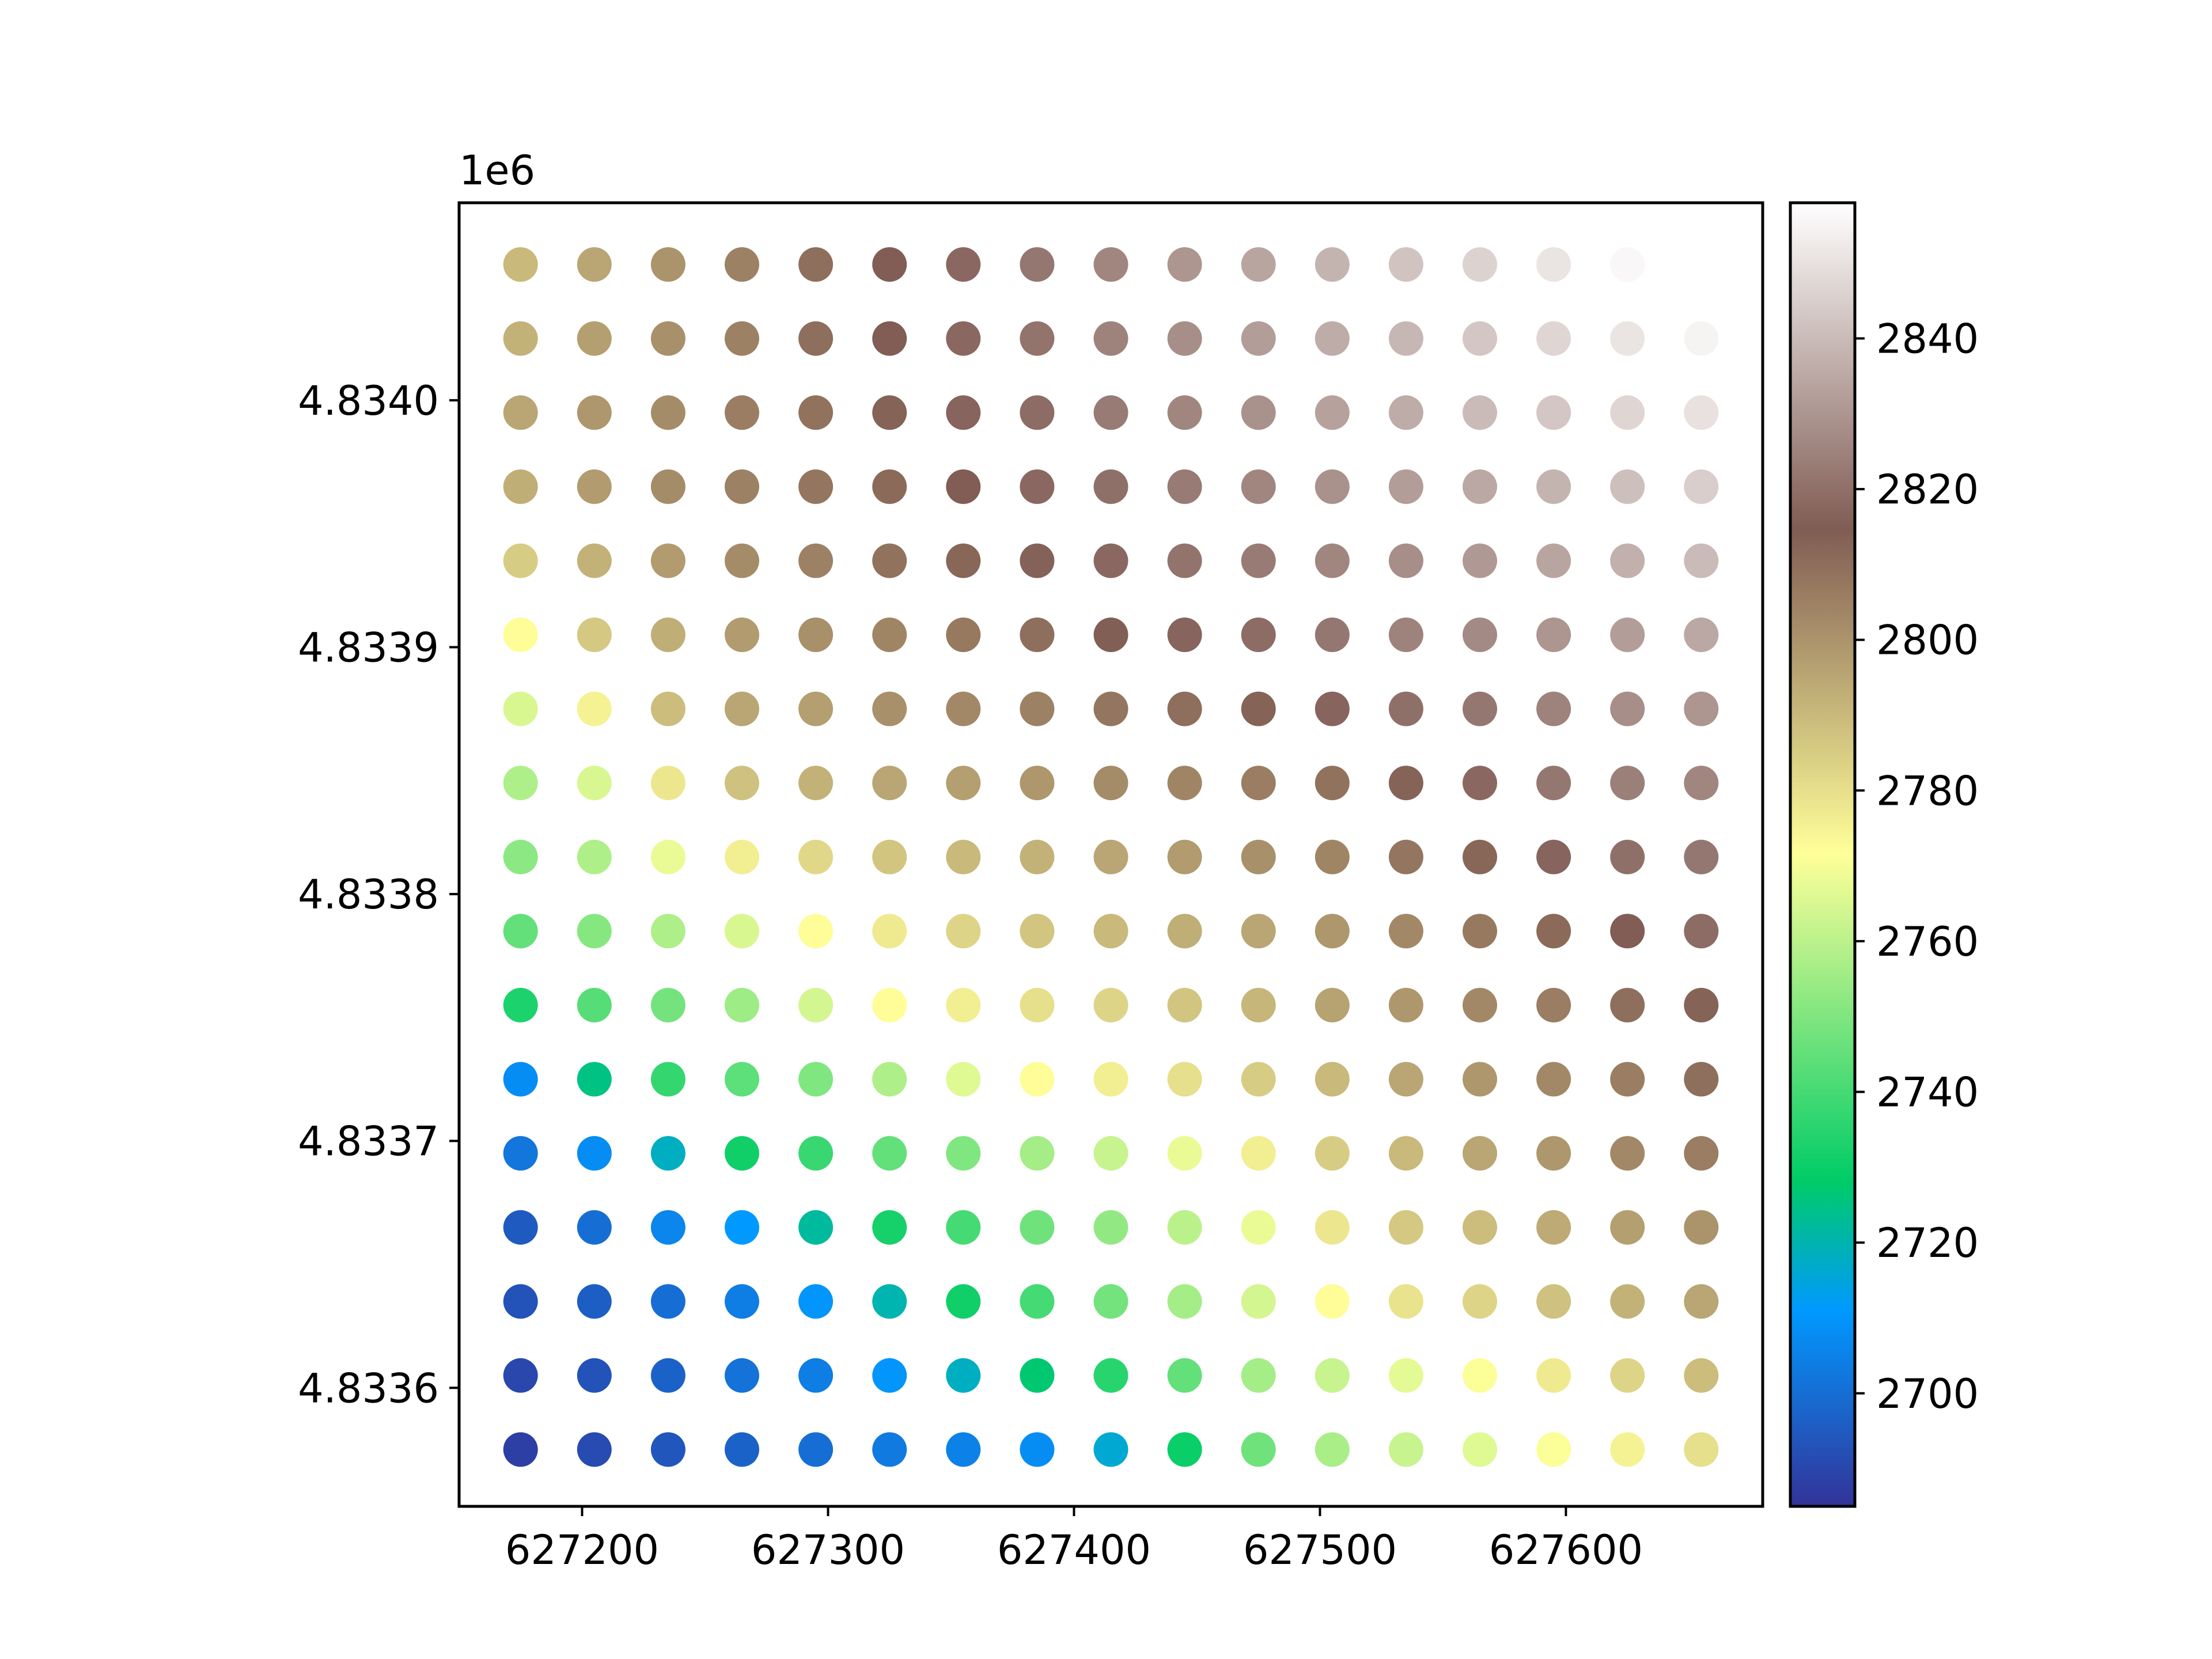 The width and height of the screenshot is (2212, 1659). What do you see at coordinates (1927, 1092) in the screenshot?
I see `colorbar-tick-label: 2740` at bounding box center [1927, 1092].